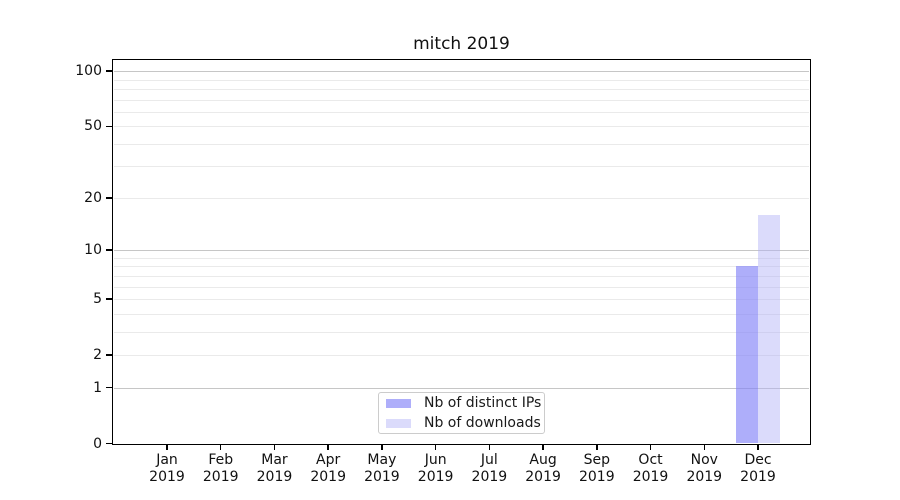 The height and width of the screenshot is (500, 900). I want to click on x-tick-month: Jun, so click(435, 460).